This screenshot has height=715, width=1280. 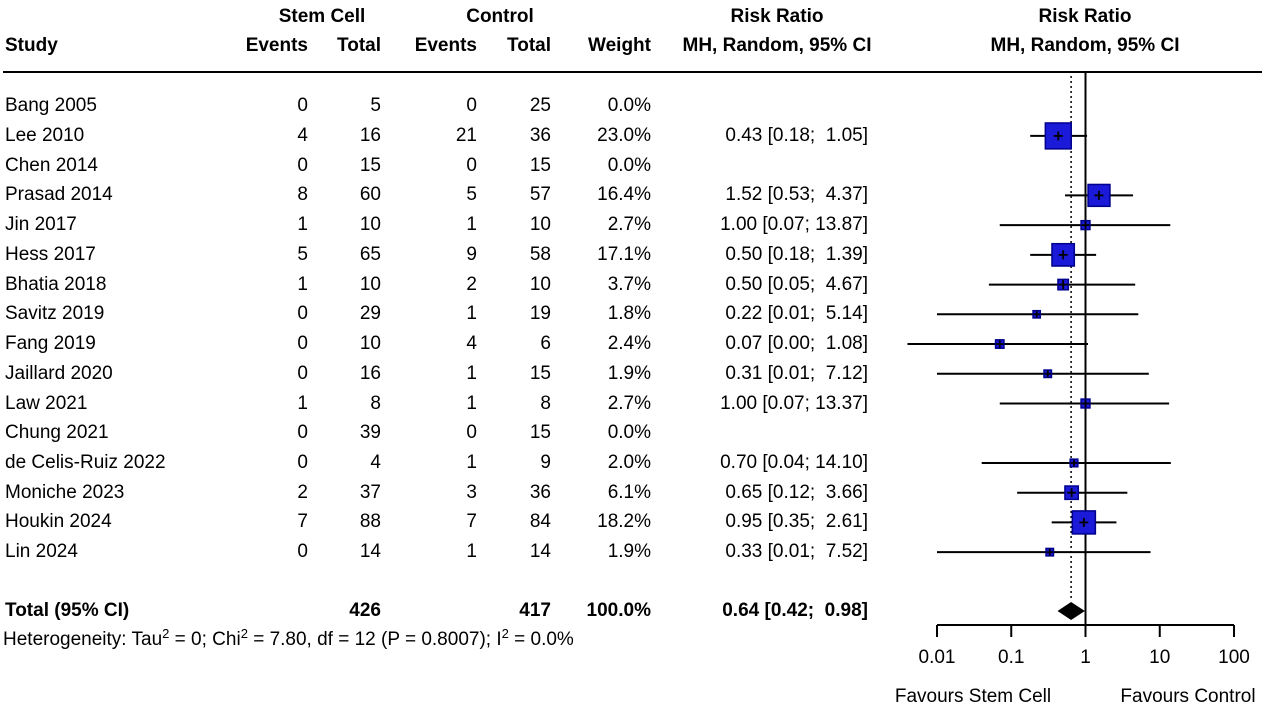 I want to click on treatment-events-value: 7, so click(x=302, y=522).